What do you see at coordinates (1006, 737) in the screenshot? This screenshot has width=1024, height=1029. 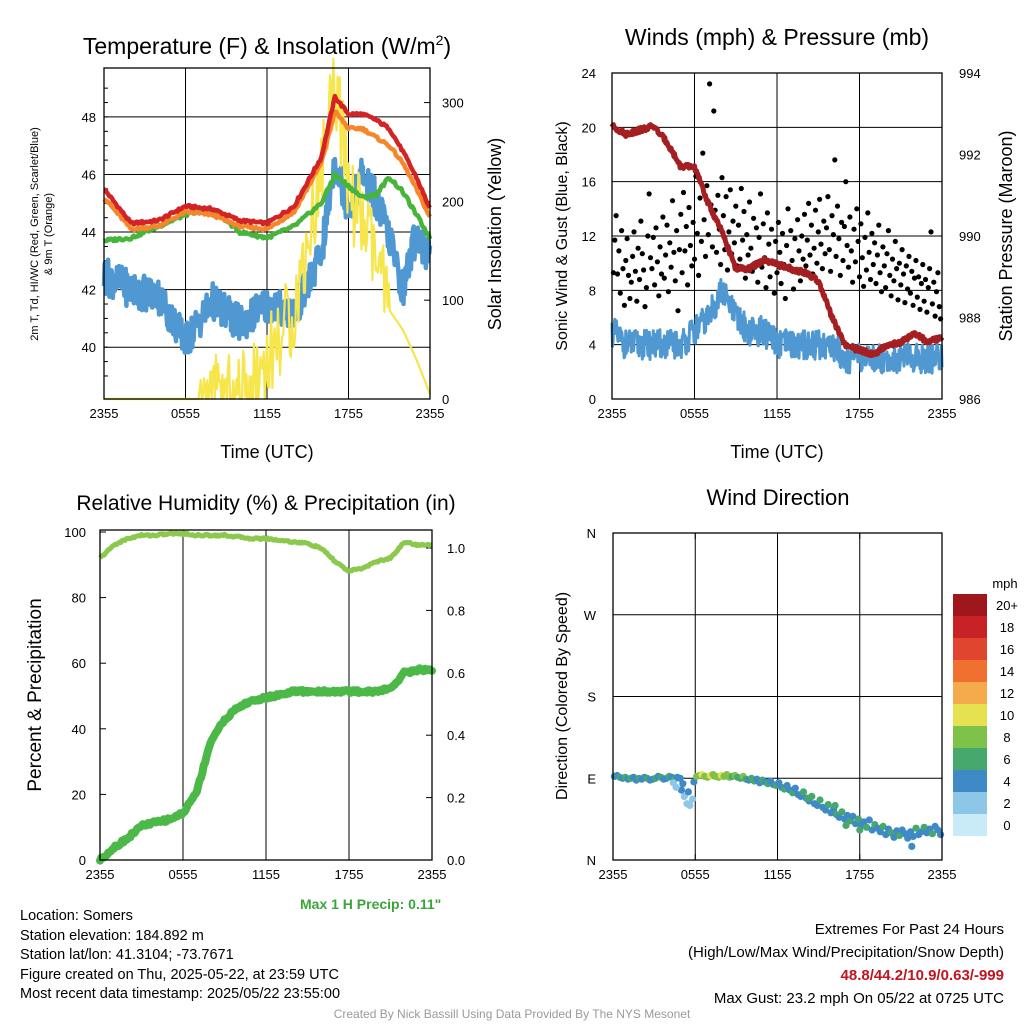 I see `legend-label: 8` at bounding box center [1006, 737].